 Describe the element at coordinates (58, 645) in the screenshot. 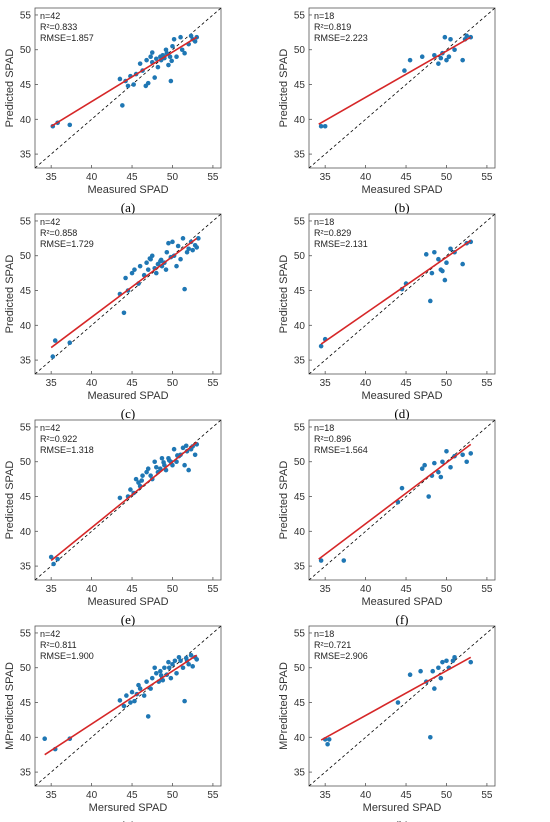

I see `stats-annotation: R²=0.811` at that location.